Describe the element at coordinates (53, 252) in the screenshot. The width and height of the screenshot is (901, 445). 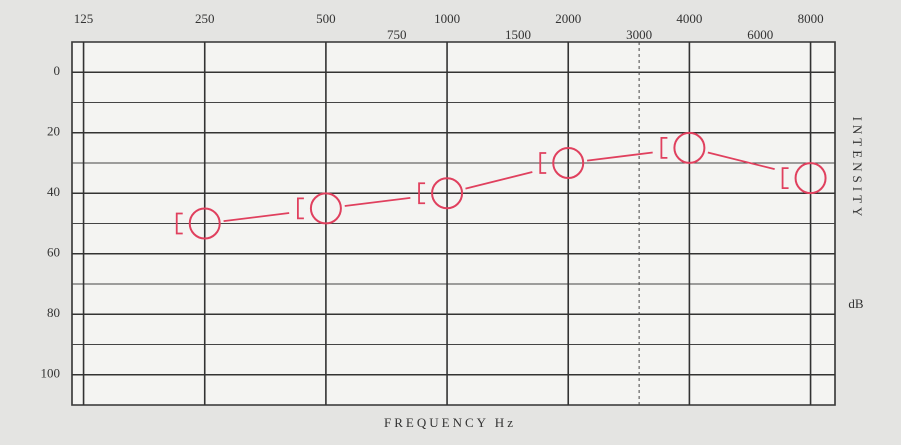
I see `y-tick-label: 60` at that location.